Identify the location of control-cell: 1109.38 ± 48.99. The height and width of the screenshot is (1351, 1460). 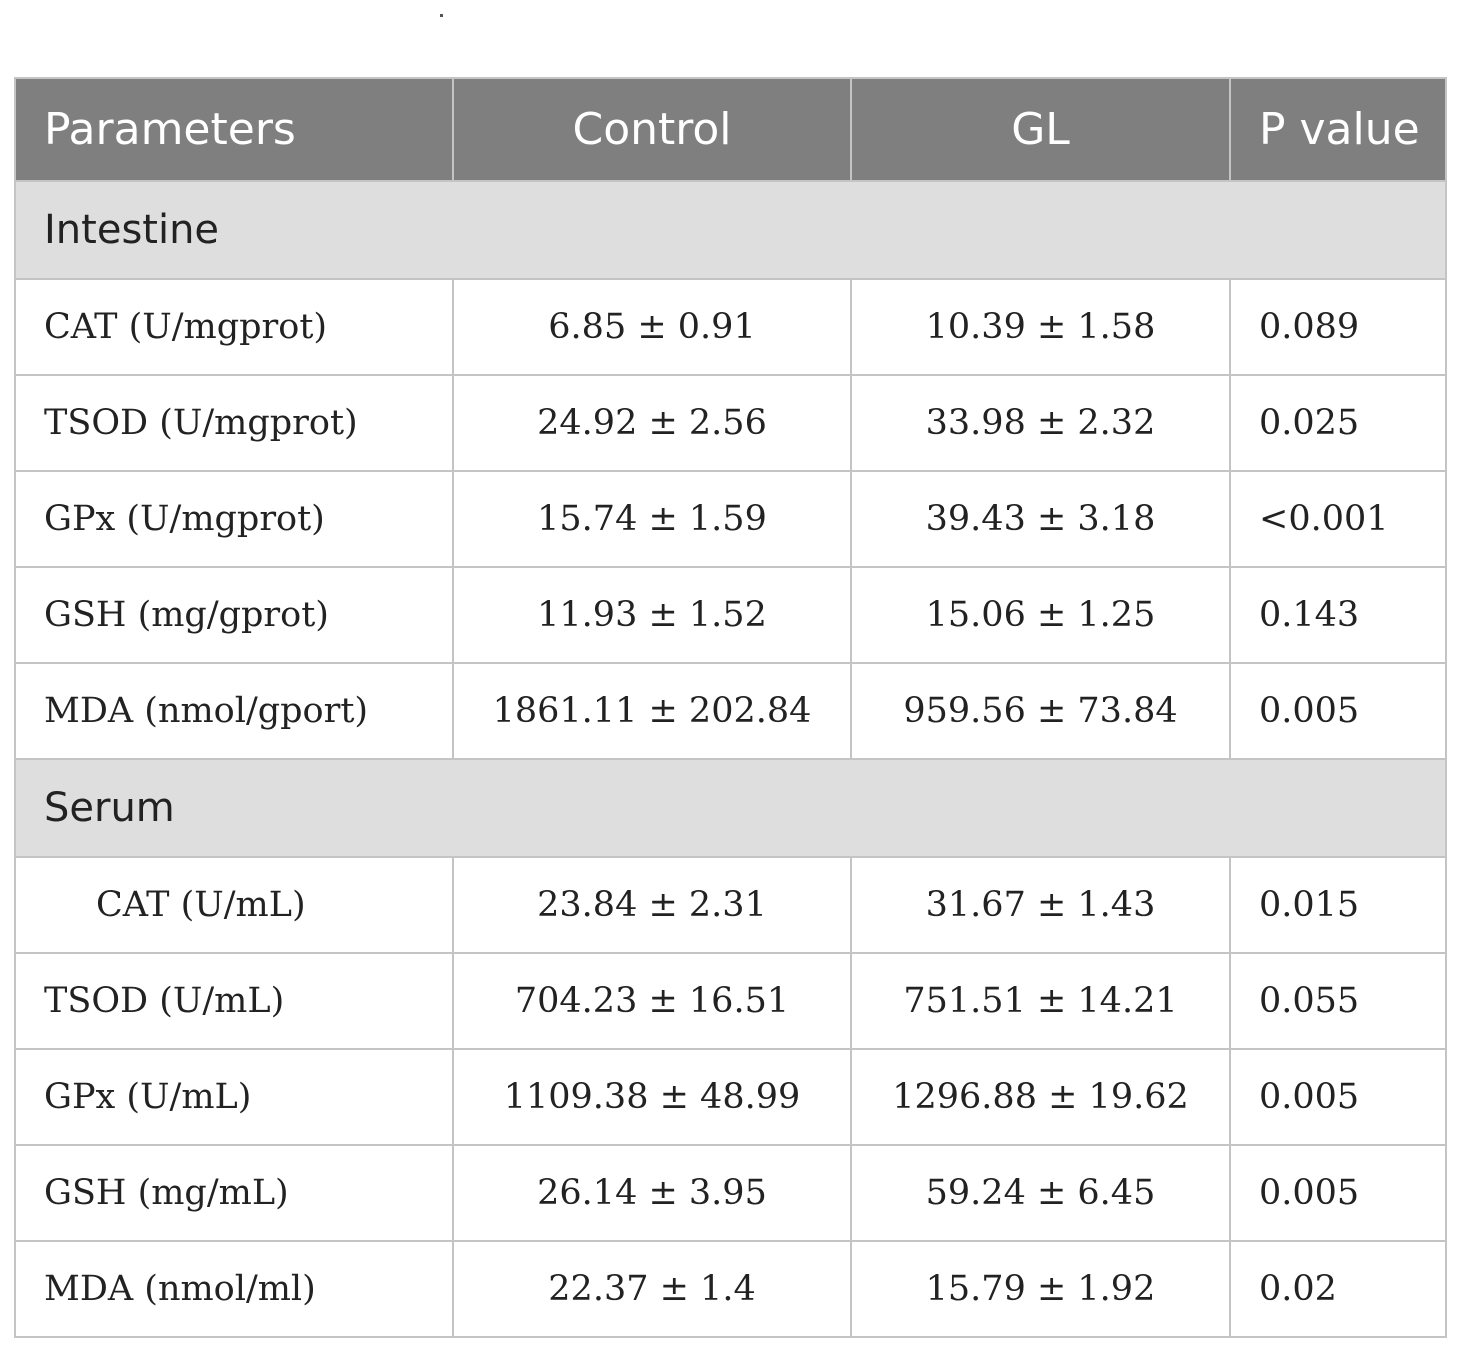
(652, 1097).